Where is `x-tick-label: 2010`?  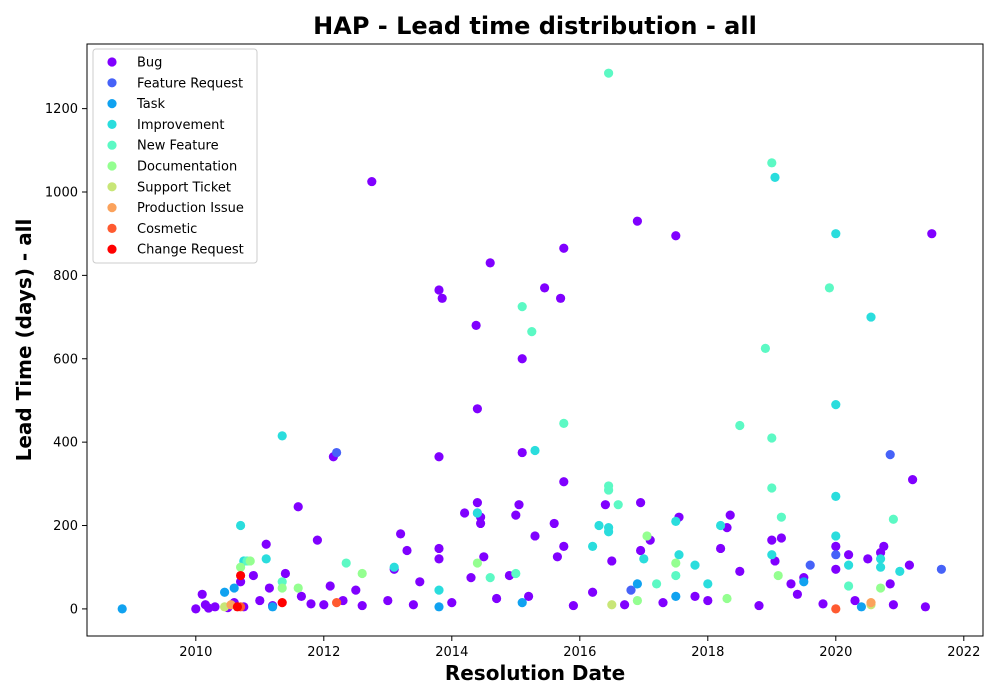
x-tick-label: 2010 is located at coordinates (195, 652).